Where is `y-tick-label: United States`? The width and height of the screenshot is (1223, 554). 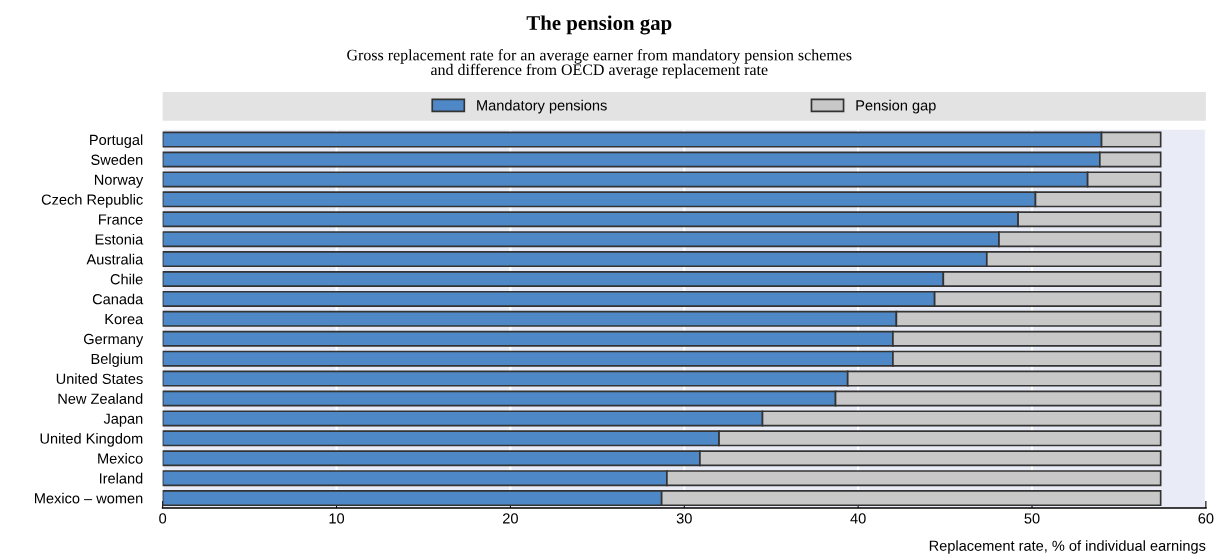
y-tick-label: United States is located at coordinates (99, 378).